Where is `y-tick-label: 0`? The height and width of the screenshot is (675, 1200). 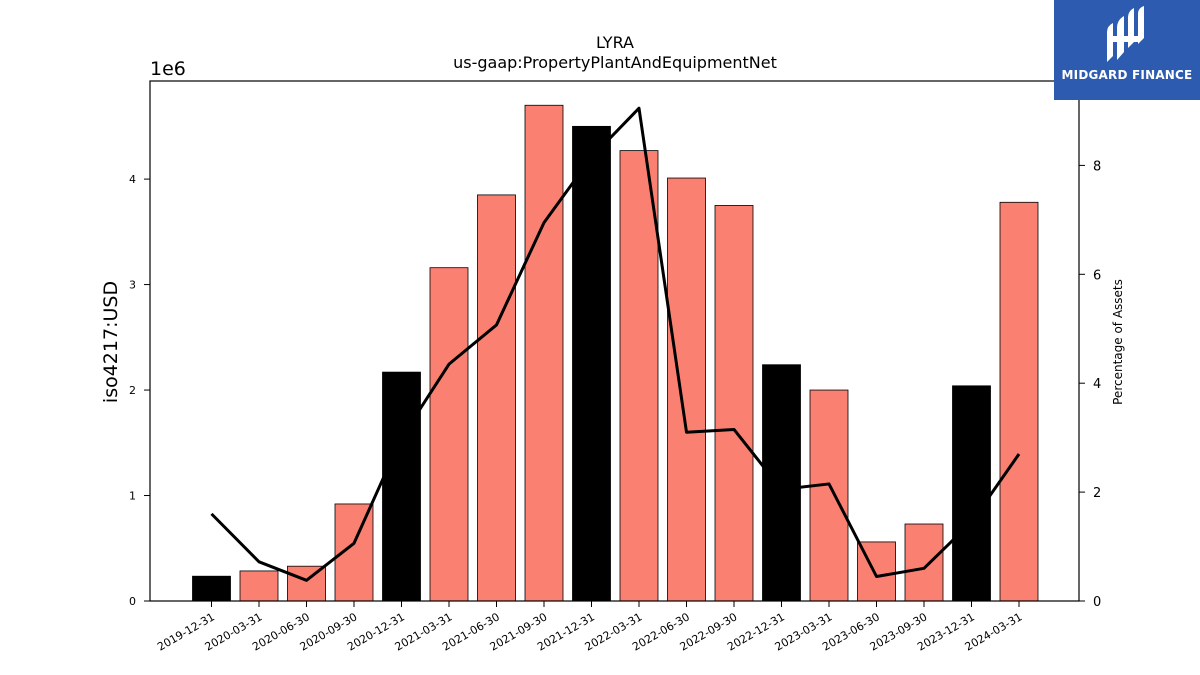
y-tick-label: 0 is located at coordinates (132, 601).